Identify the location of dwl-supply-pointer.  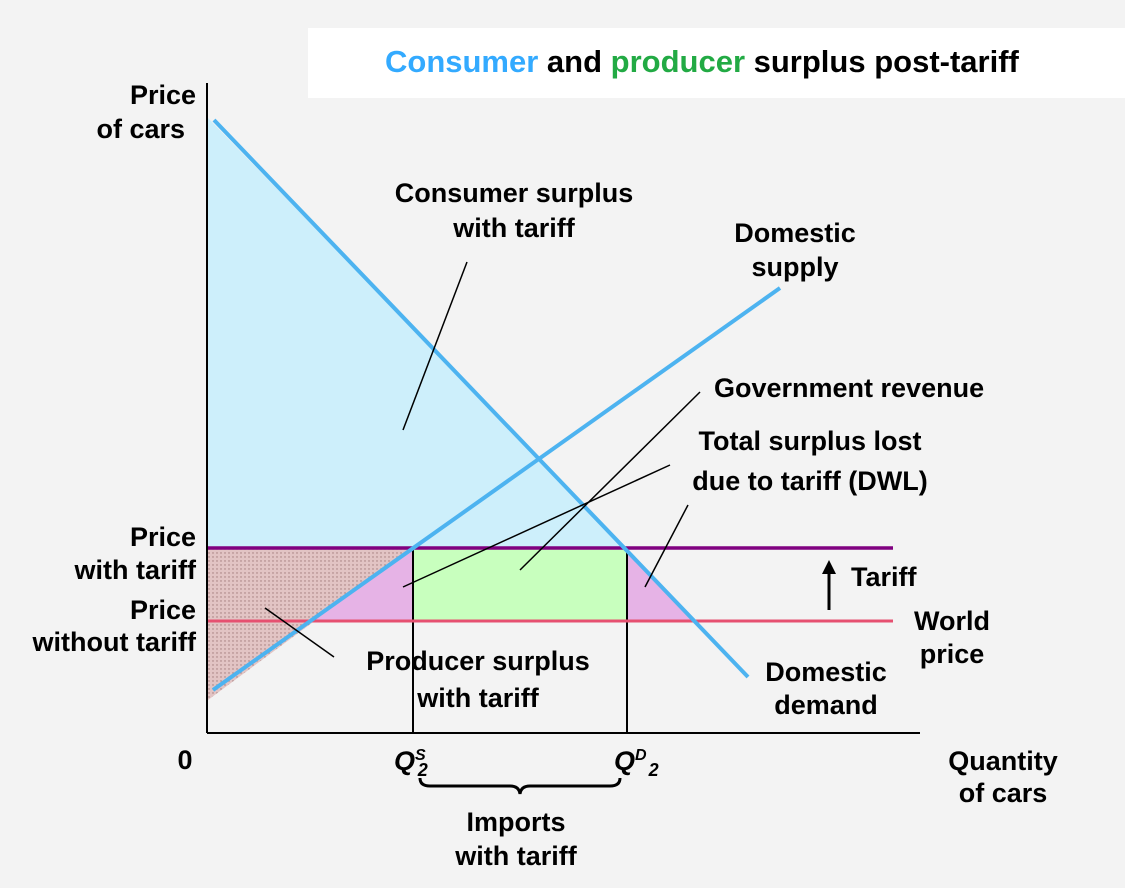
(536, 526).